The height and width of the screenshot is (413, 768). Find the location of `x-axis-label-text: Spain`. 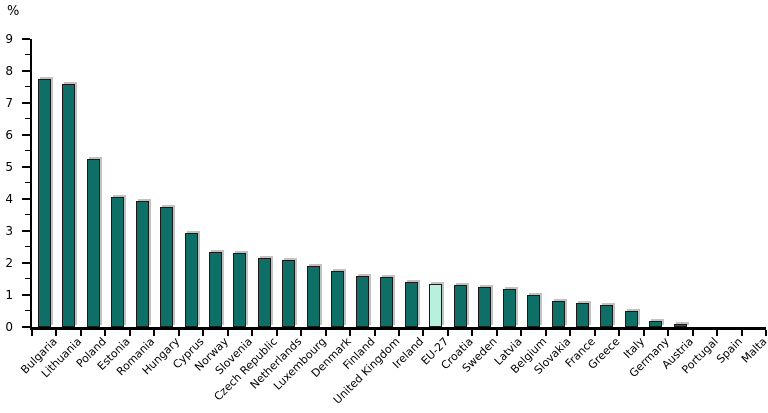

x-axis-label-text: Spain is located at coordinates (729, 350).